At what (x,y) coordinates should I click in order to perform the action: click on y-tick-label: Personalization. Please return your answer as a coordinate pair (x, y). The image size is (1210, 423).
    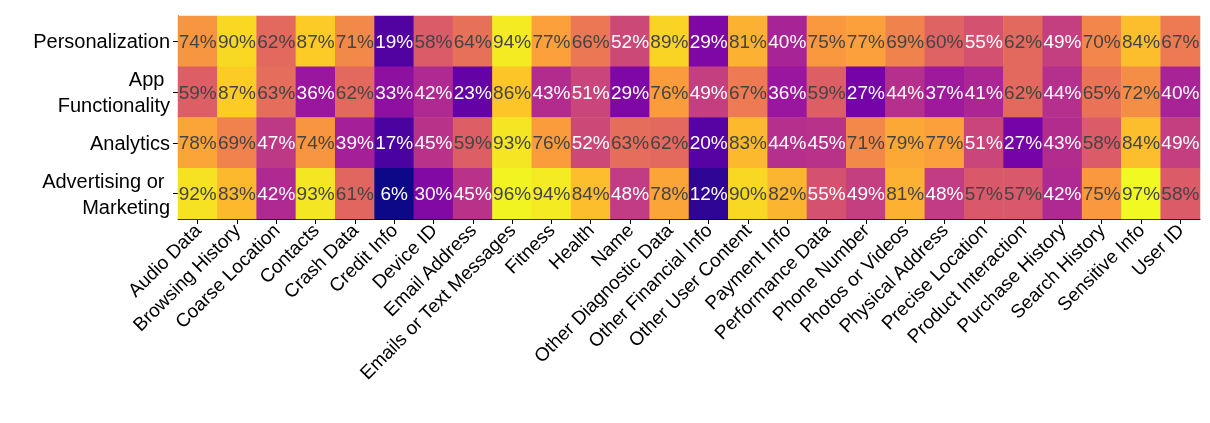
    Looking at the image, I should click on (101, 41).